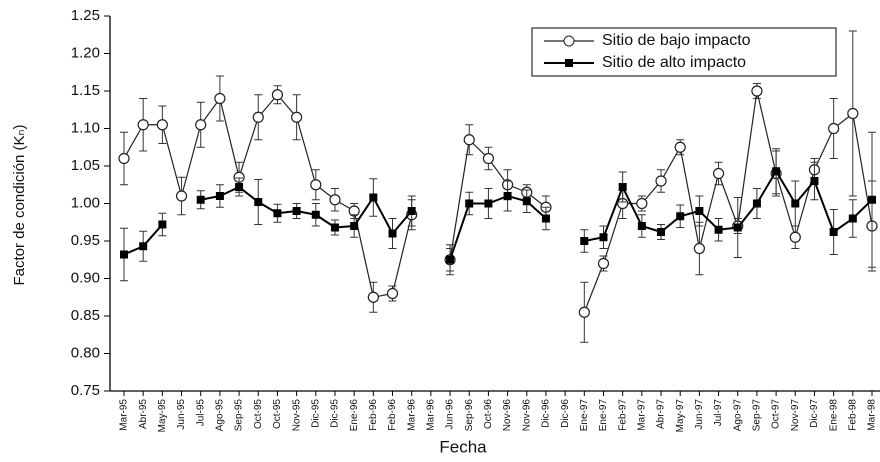  I want to click on x-tick-label: Jul-97, so click(718, 413).